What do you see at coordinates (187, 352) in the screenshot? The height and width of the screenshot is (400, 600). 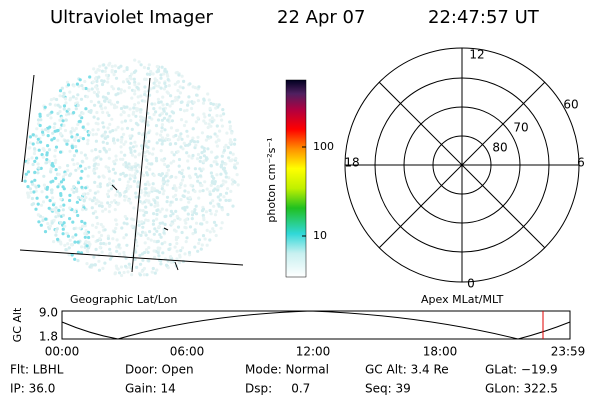 I see `x-tick-label: 06:00` at bounding box center [187, 352].